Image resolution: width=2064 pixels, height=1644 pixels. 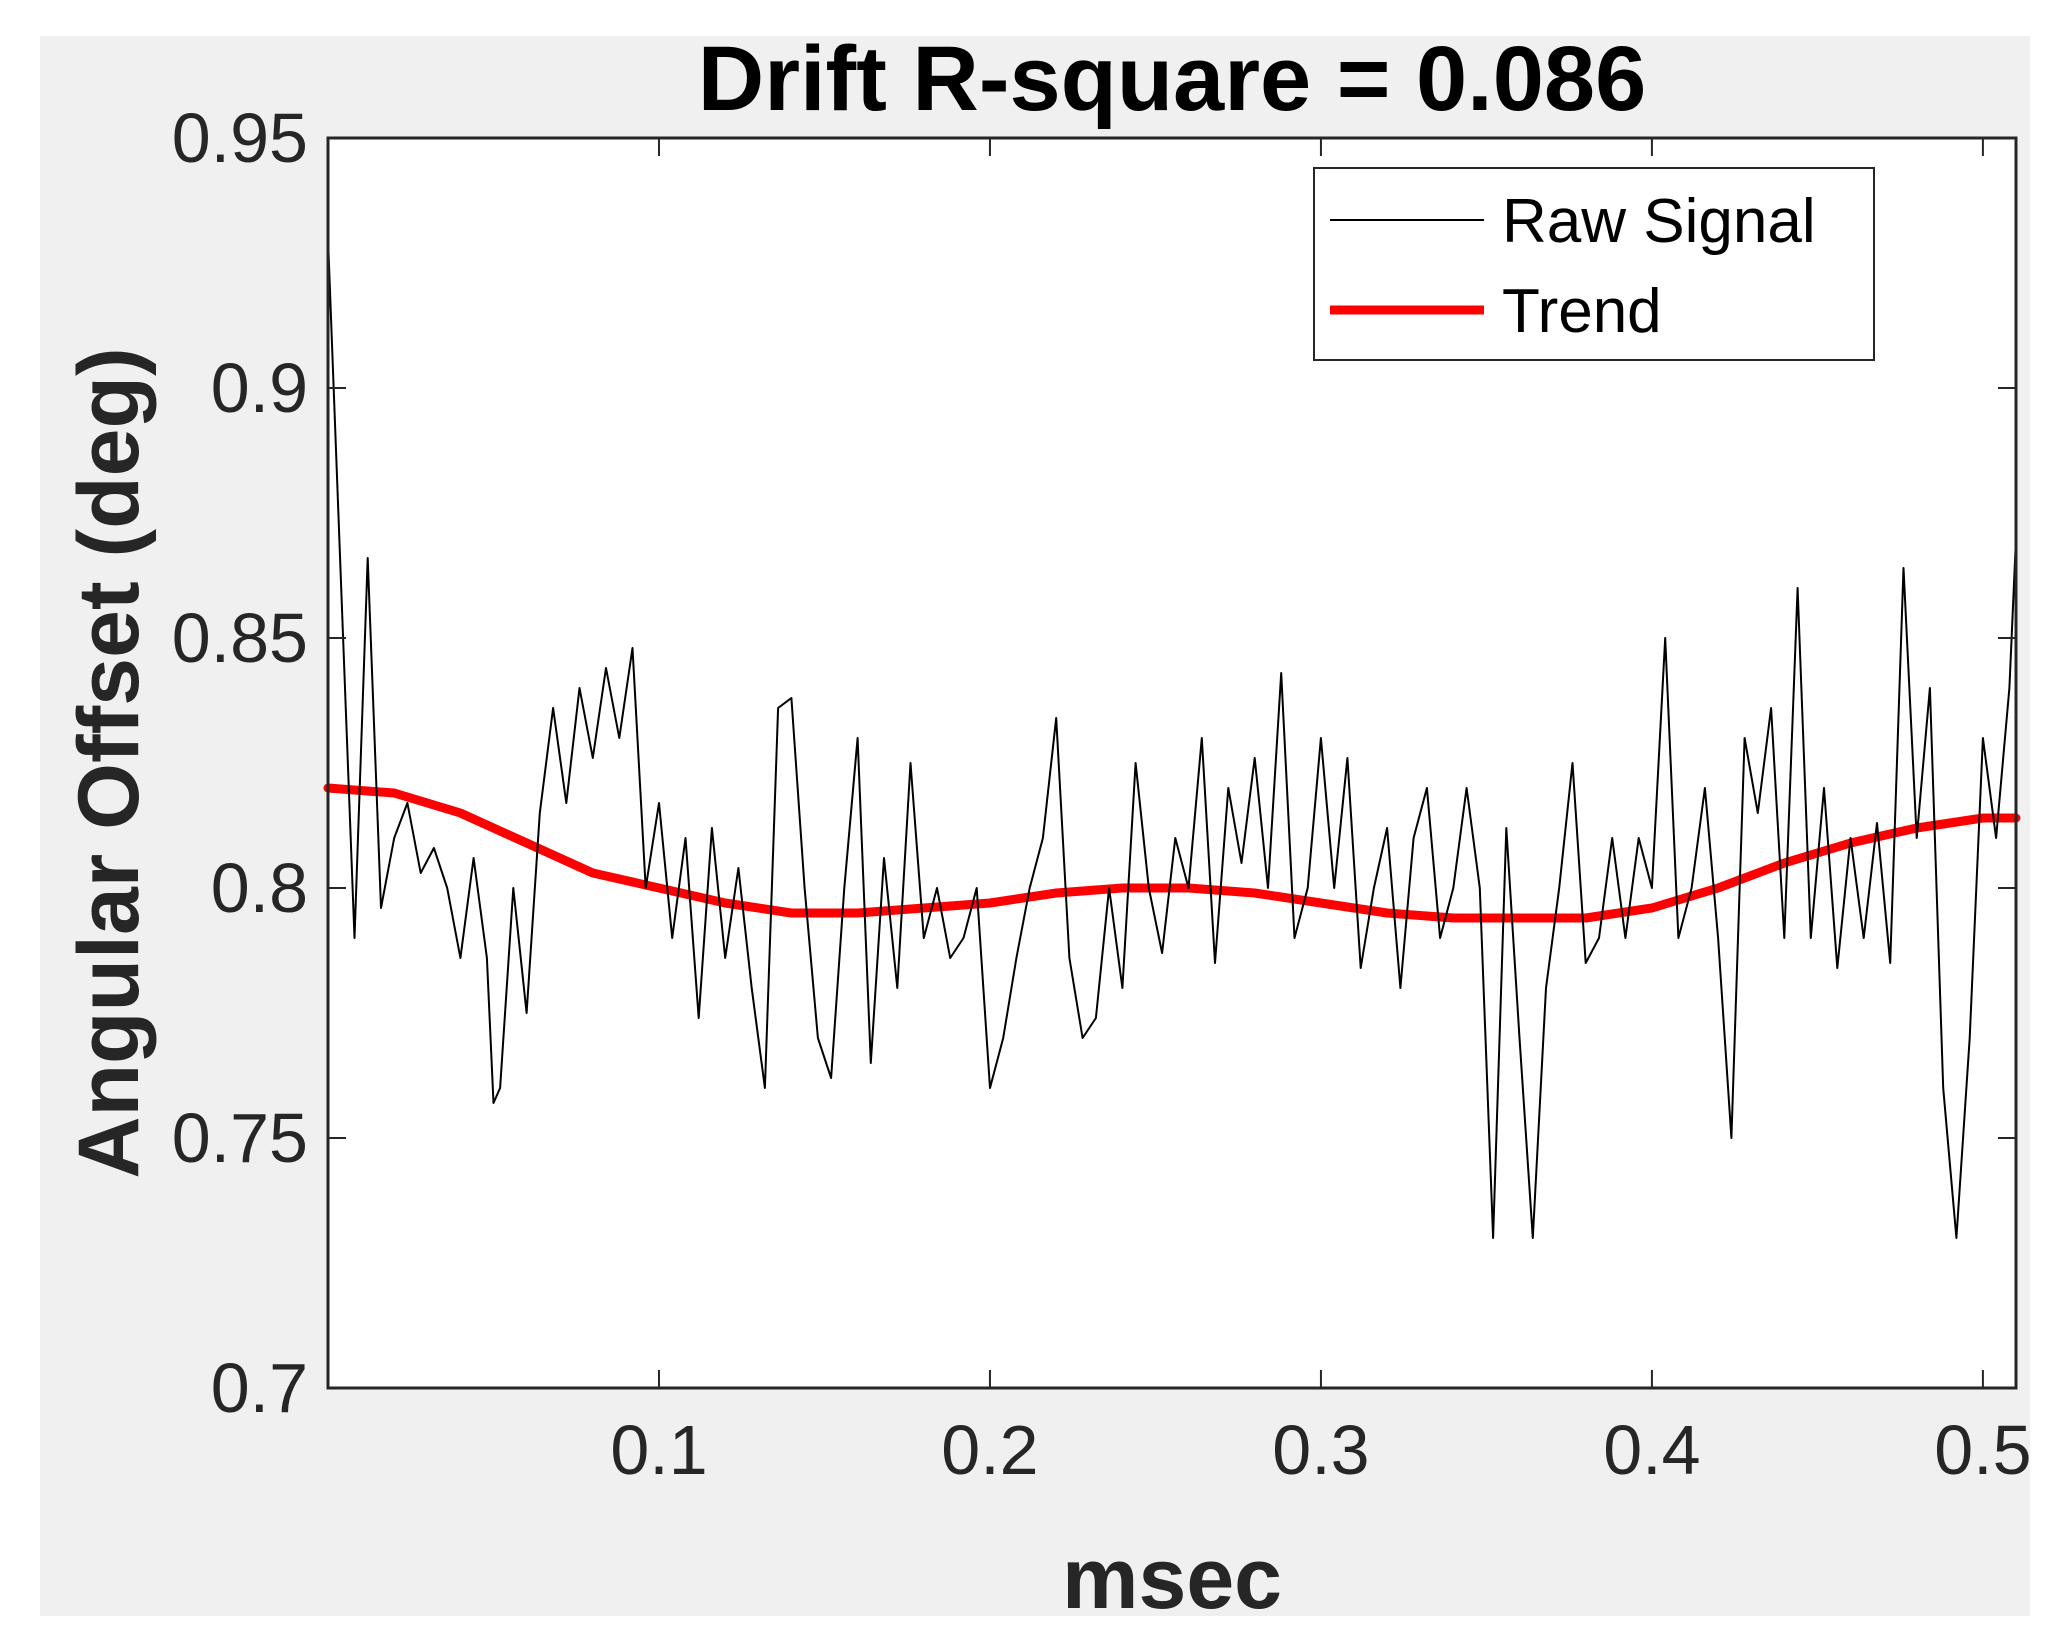 What do you see at coordinates (658, 1450) in the screenshot?
I see `x-tick-label: 0.1` at bounding box center [658, 1450].